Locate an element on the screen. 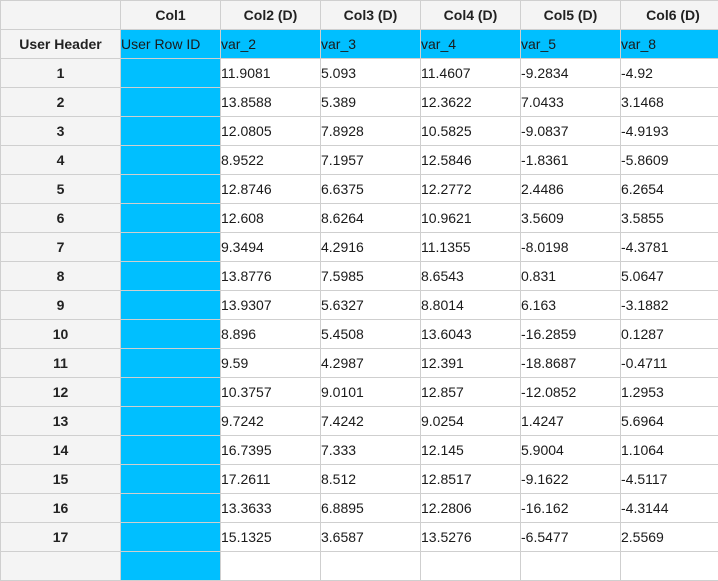  table-cell: 12.608 is located at coordinates (271, 218).